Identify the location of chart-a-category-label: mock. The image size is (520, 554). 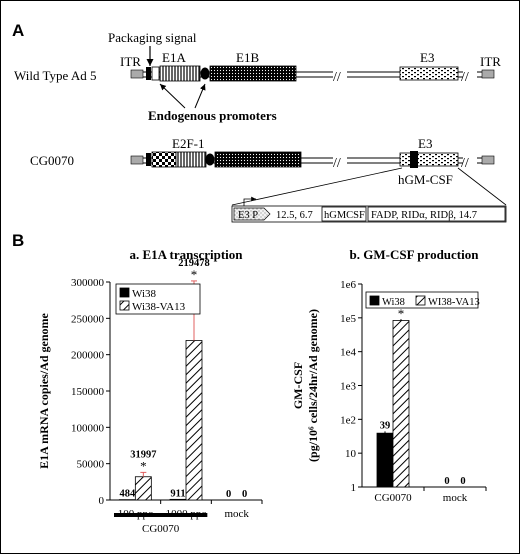
(236, 514).